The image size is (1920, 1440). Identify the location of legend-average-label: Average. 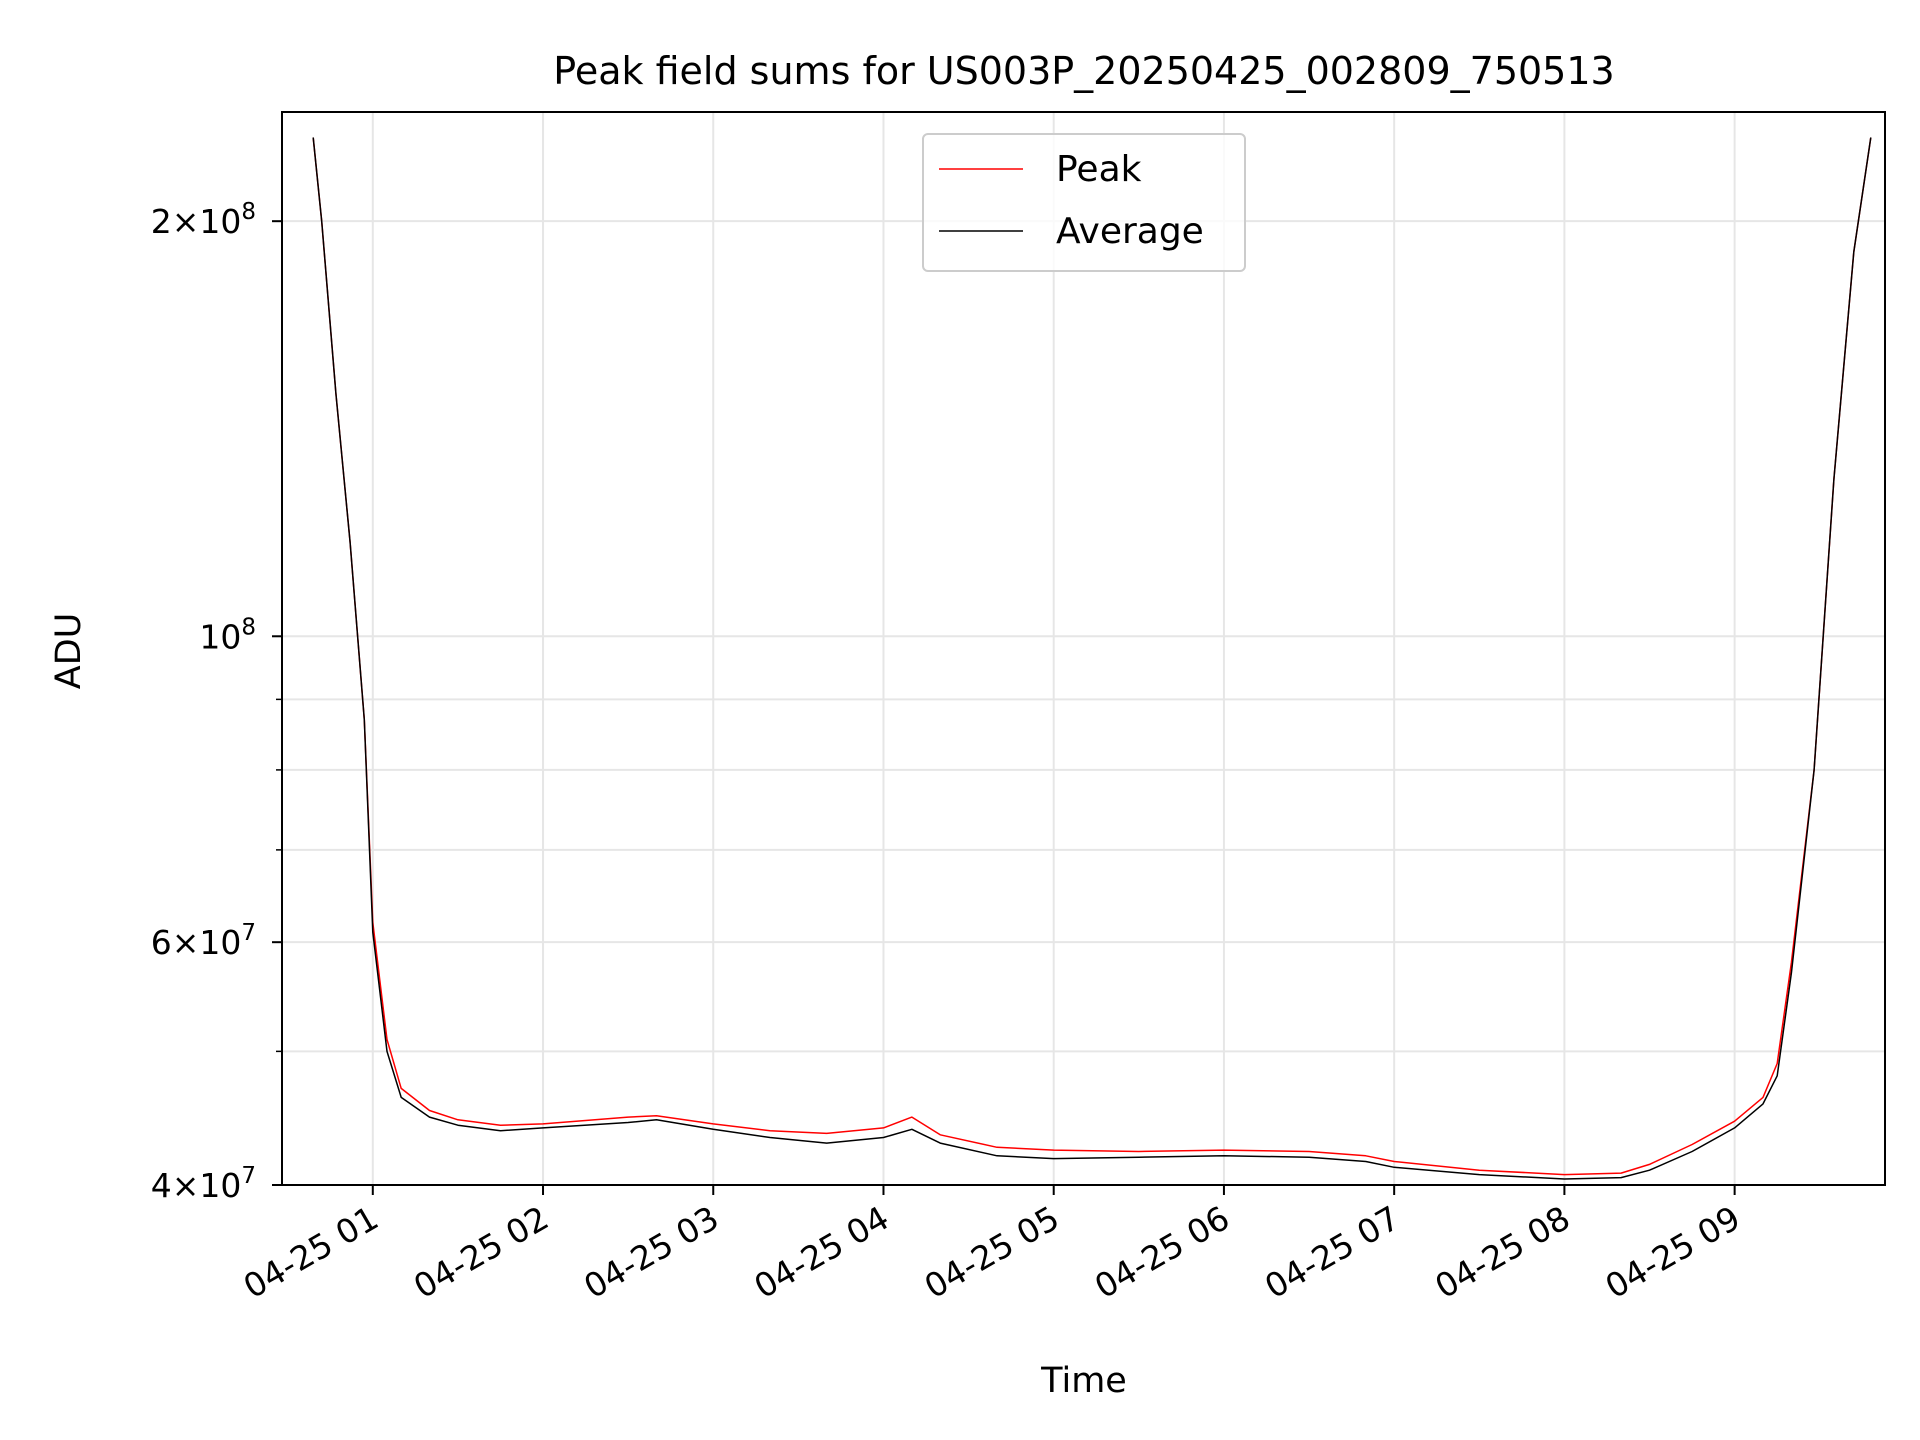
(1130, 231).